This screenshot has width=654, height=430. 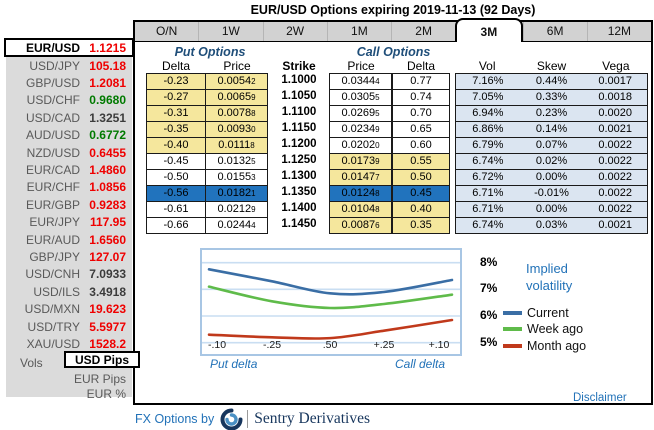 I want to click on strike-cell: 1.1050, so click(x=299, y=96).